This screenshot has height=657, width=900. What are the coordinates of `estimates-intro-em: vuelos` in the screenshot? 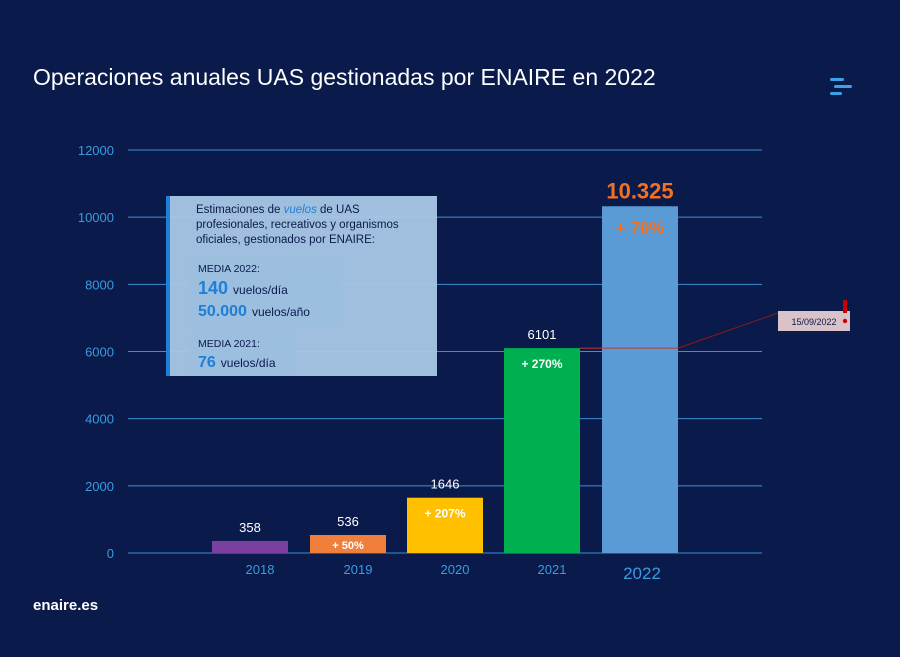 It's located at (300, 210).